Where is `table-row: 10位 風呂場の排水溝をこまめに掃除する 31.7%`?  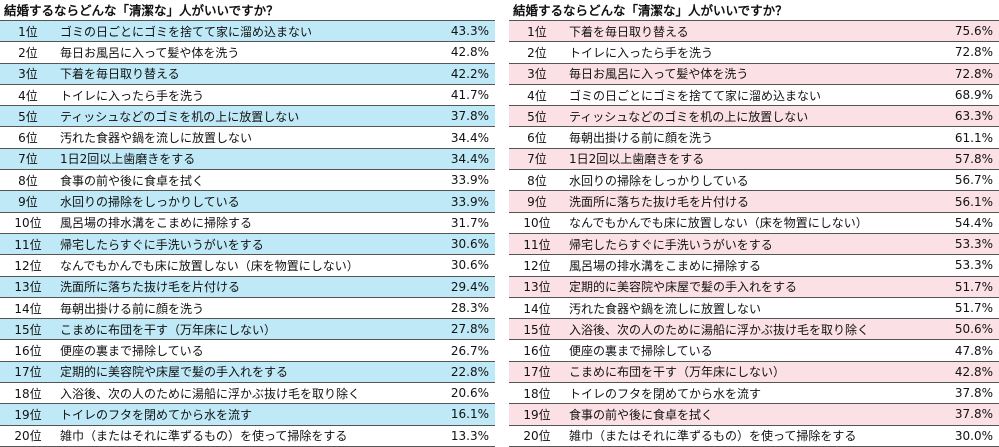
table-row: 10位 風呂場の排水溝をこまめに掃除する 31.7% is located at coordinates (247, 222).